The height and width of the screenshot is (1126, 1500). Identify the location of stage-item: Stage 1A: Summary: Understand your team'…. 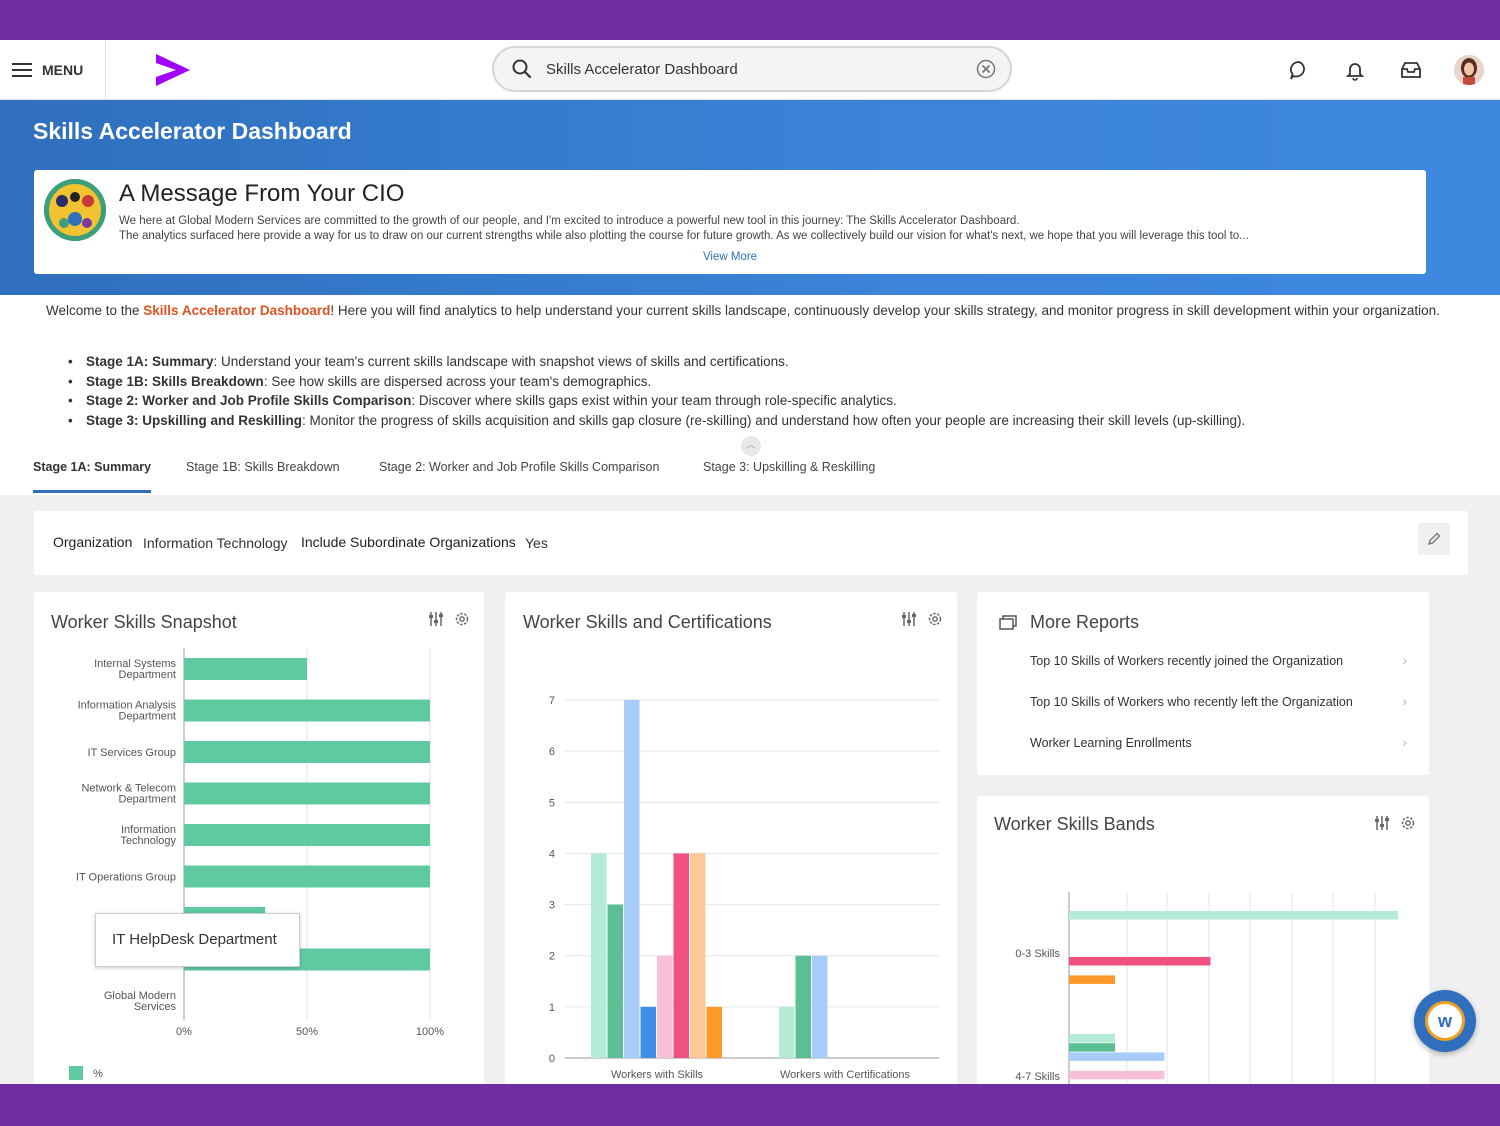
(656, 362).